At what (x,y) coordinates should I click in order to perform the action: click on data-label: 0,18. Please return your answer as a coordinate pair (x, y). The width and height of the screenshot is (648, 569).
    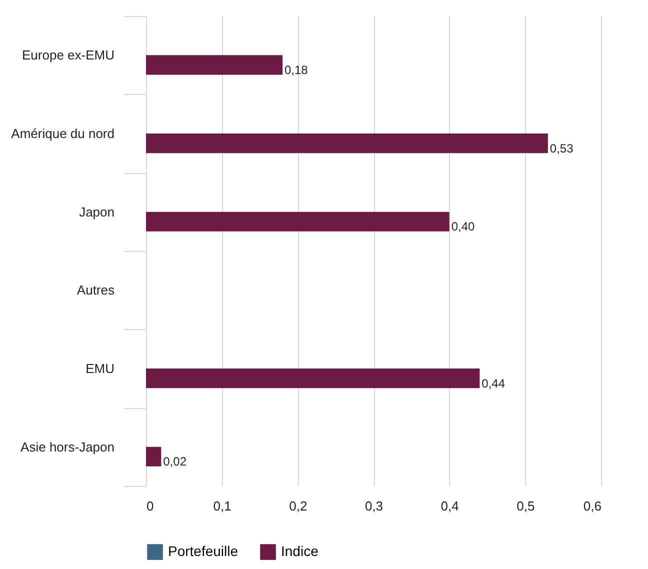
    Looking at the image, I should click on (296, 69).